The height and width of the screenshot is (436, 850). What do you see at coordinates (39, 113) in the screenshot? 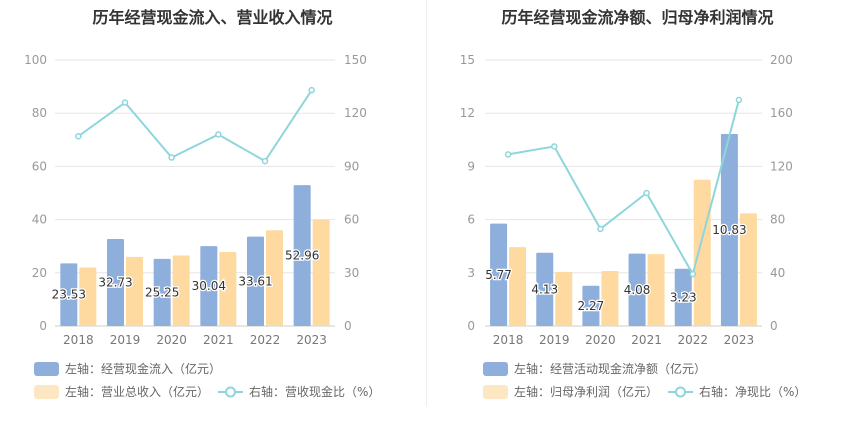
I see `left-axis-tick-label: 80` at bounding box center [39, 113].